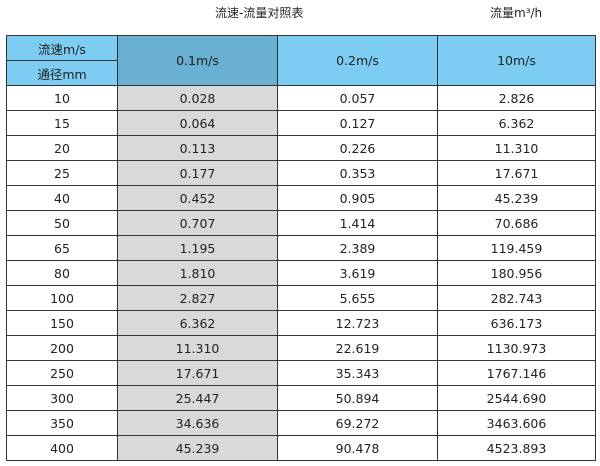  I want to click on flow-cell: 0.064, so click(197, 123).